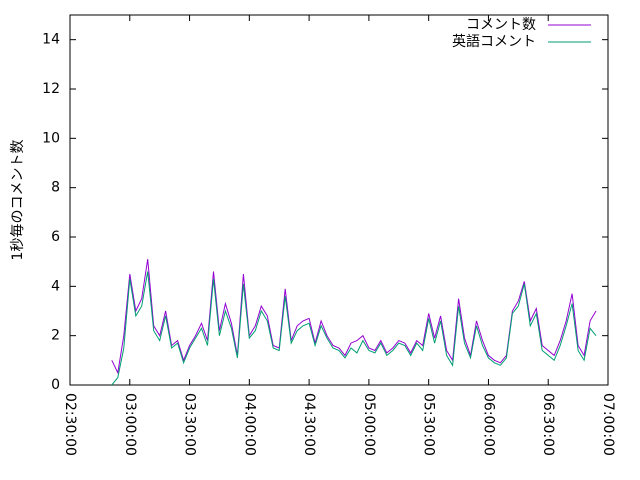  I want to click on x-tick-label: 02:30:00, so click(70, 424).